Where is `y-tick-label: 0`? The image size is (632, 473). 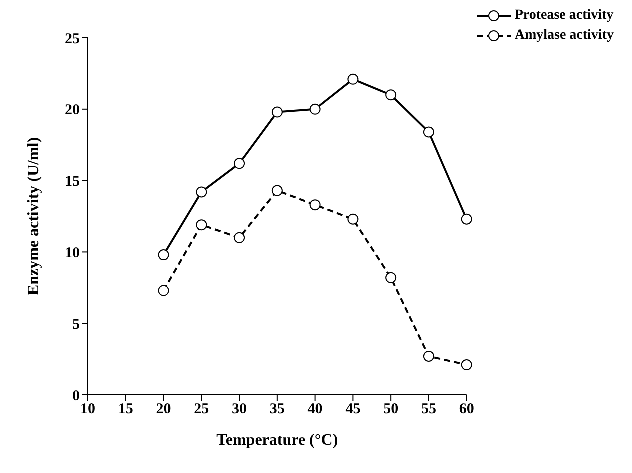 y-tick-label: 0 is located at coordinates (76, 396).